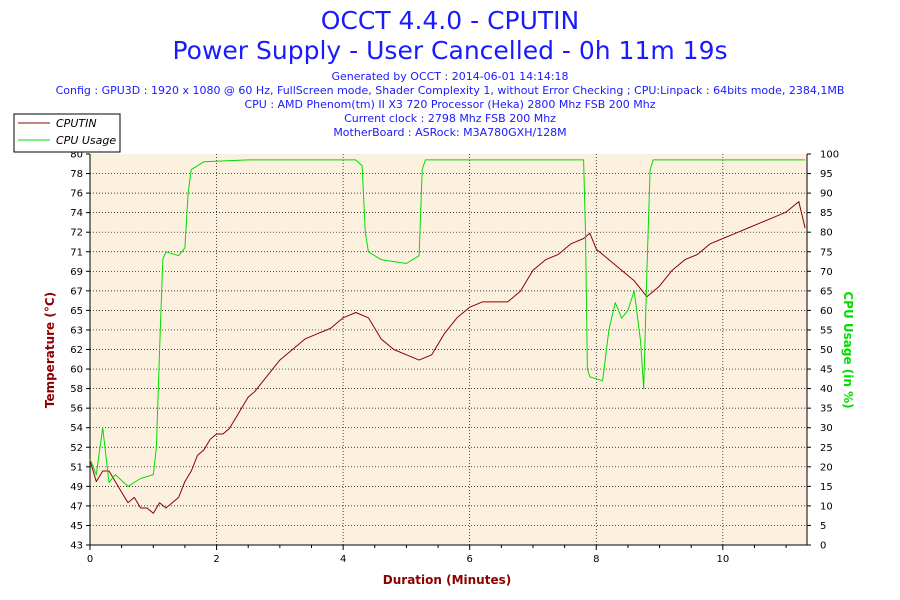 This screenshot has height=600, width=900. What do you see at coordinates (343, 559) in the screenshot?
I see `x-tick-label: 4` at bounding box center [343, 559].